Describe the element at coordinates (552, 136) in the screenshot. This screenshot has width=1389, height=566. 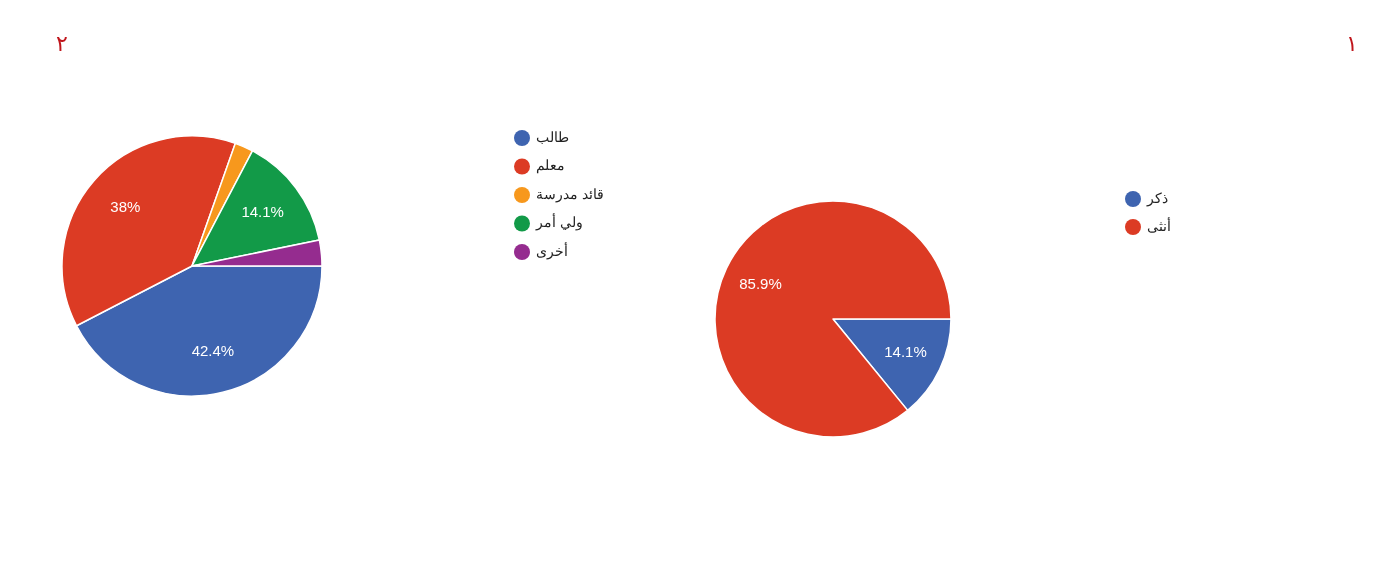
I see `legend-label: طالب` at that location.